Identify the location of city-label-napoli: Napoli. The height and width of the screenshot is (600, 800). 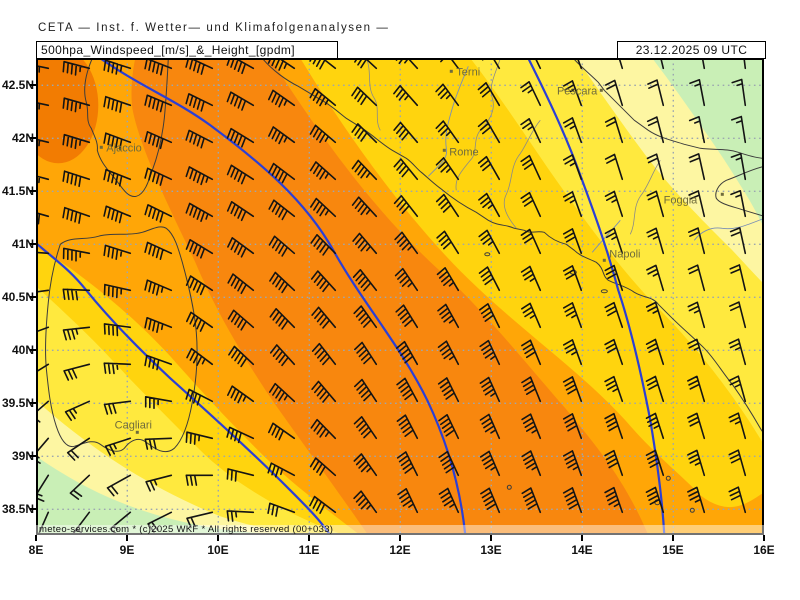
(624, 254).